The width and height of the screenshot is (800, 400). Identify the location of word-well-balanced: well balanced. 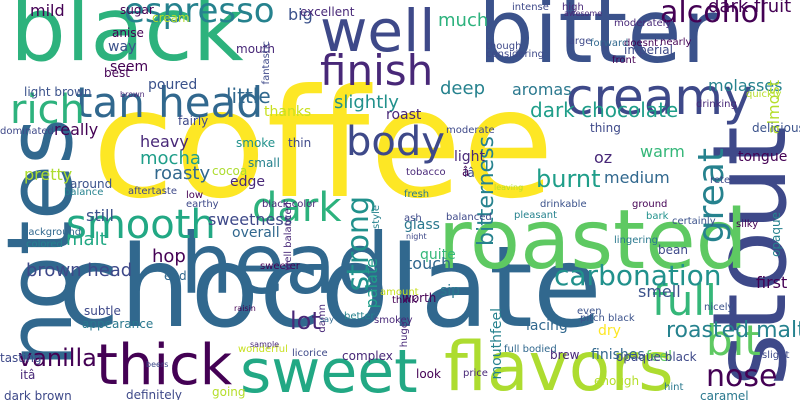
(288, 236).